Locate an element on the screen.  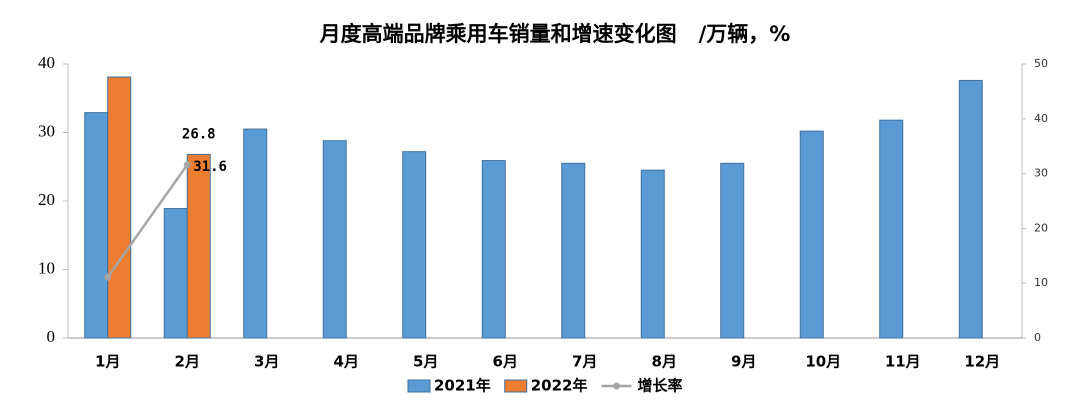
y-tick-label: 40 is located at coordinates (46, 62).